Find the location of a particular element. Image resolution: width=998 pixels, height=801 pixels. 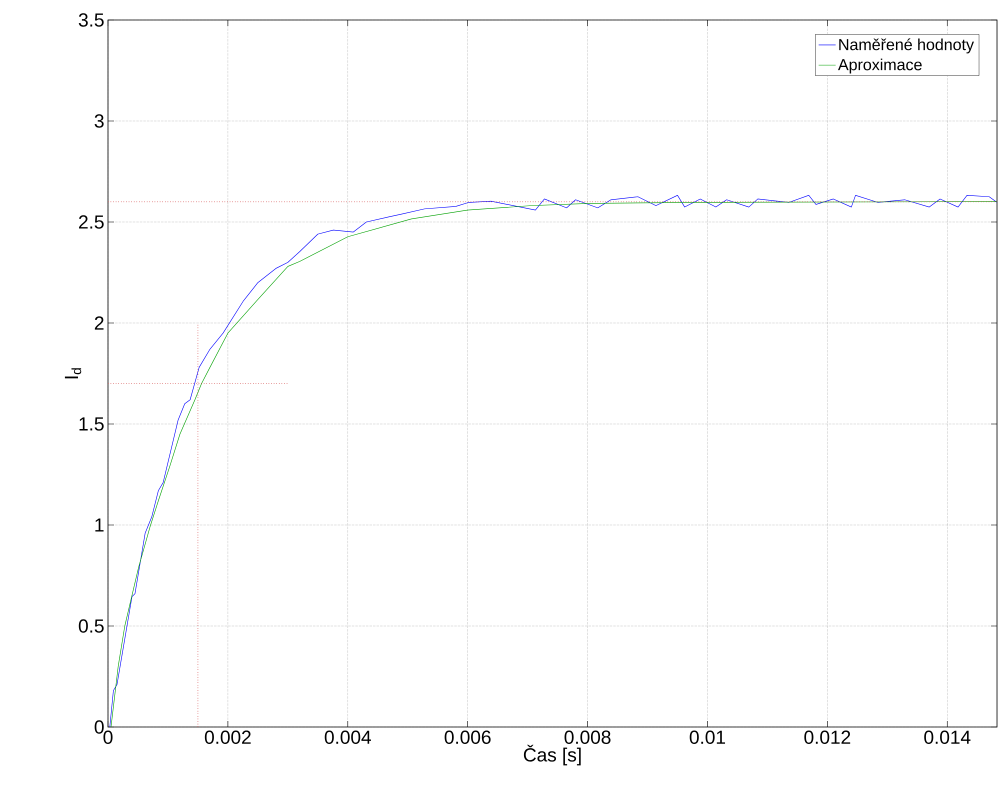

y-tick-label: 2.5 is located at coordinates (91, 222).